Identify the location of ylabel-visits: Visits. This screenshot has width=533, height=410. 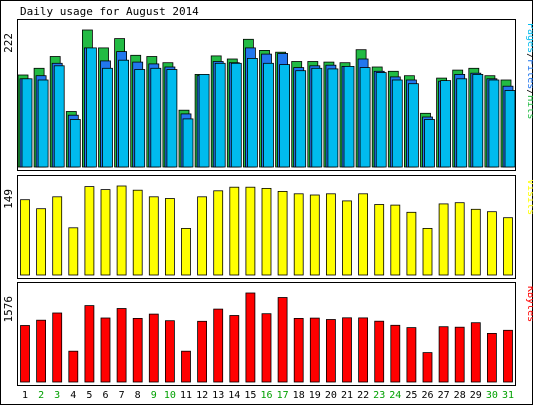
(529, 197).